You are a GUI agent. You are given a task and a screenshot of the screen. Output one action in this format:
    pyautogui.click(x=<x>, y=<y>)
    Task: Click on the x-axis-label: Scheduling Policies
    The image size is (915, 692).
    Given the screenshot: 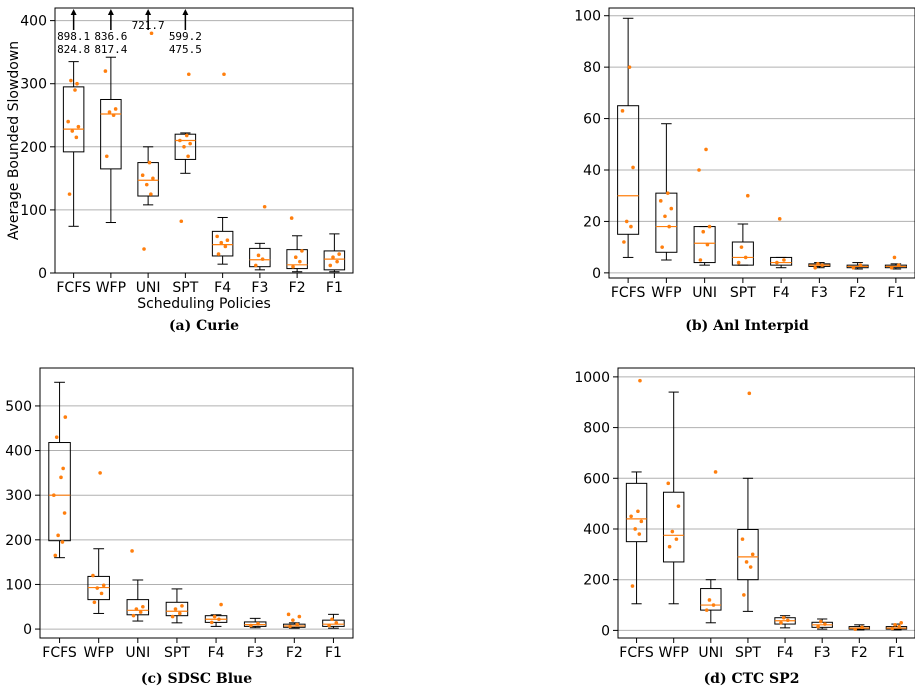 What is the action you would take?
    pyautogui.click(x=204, y=304)
    